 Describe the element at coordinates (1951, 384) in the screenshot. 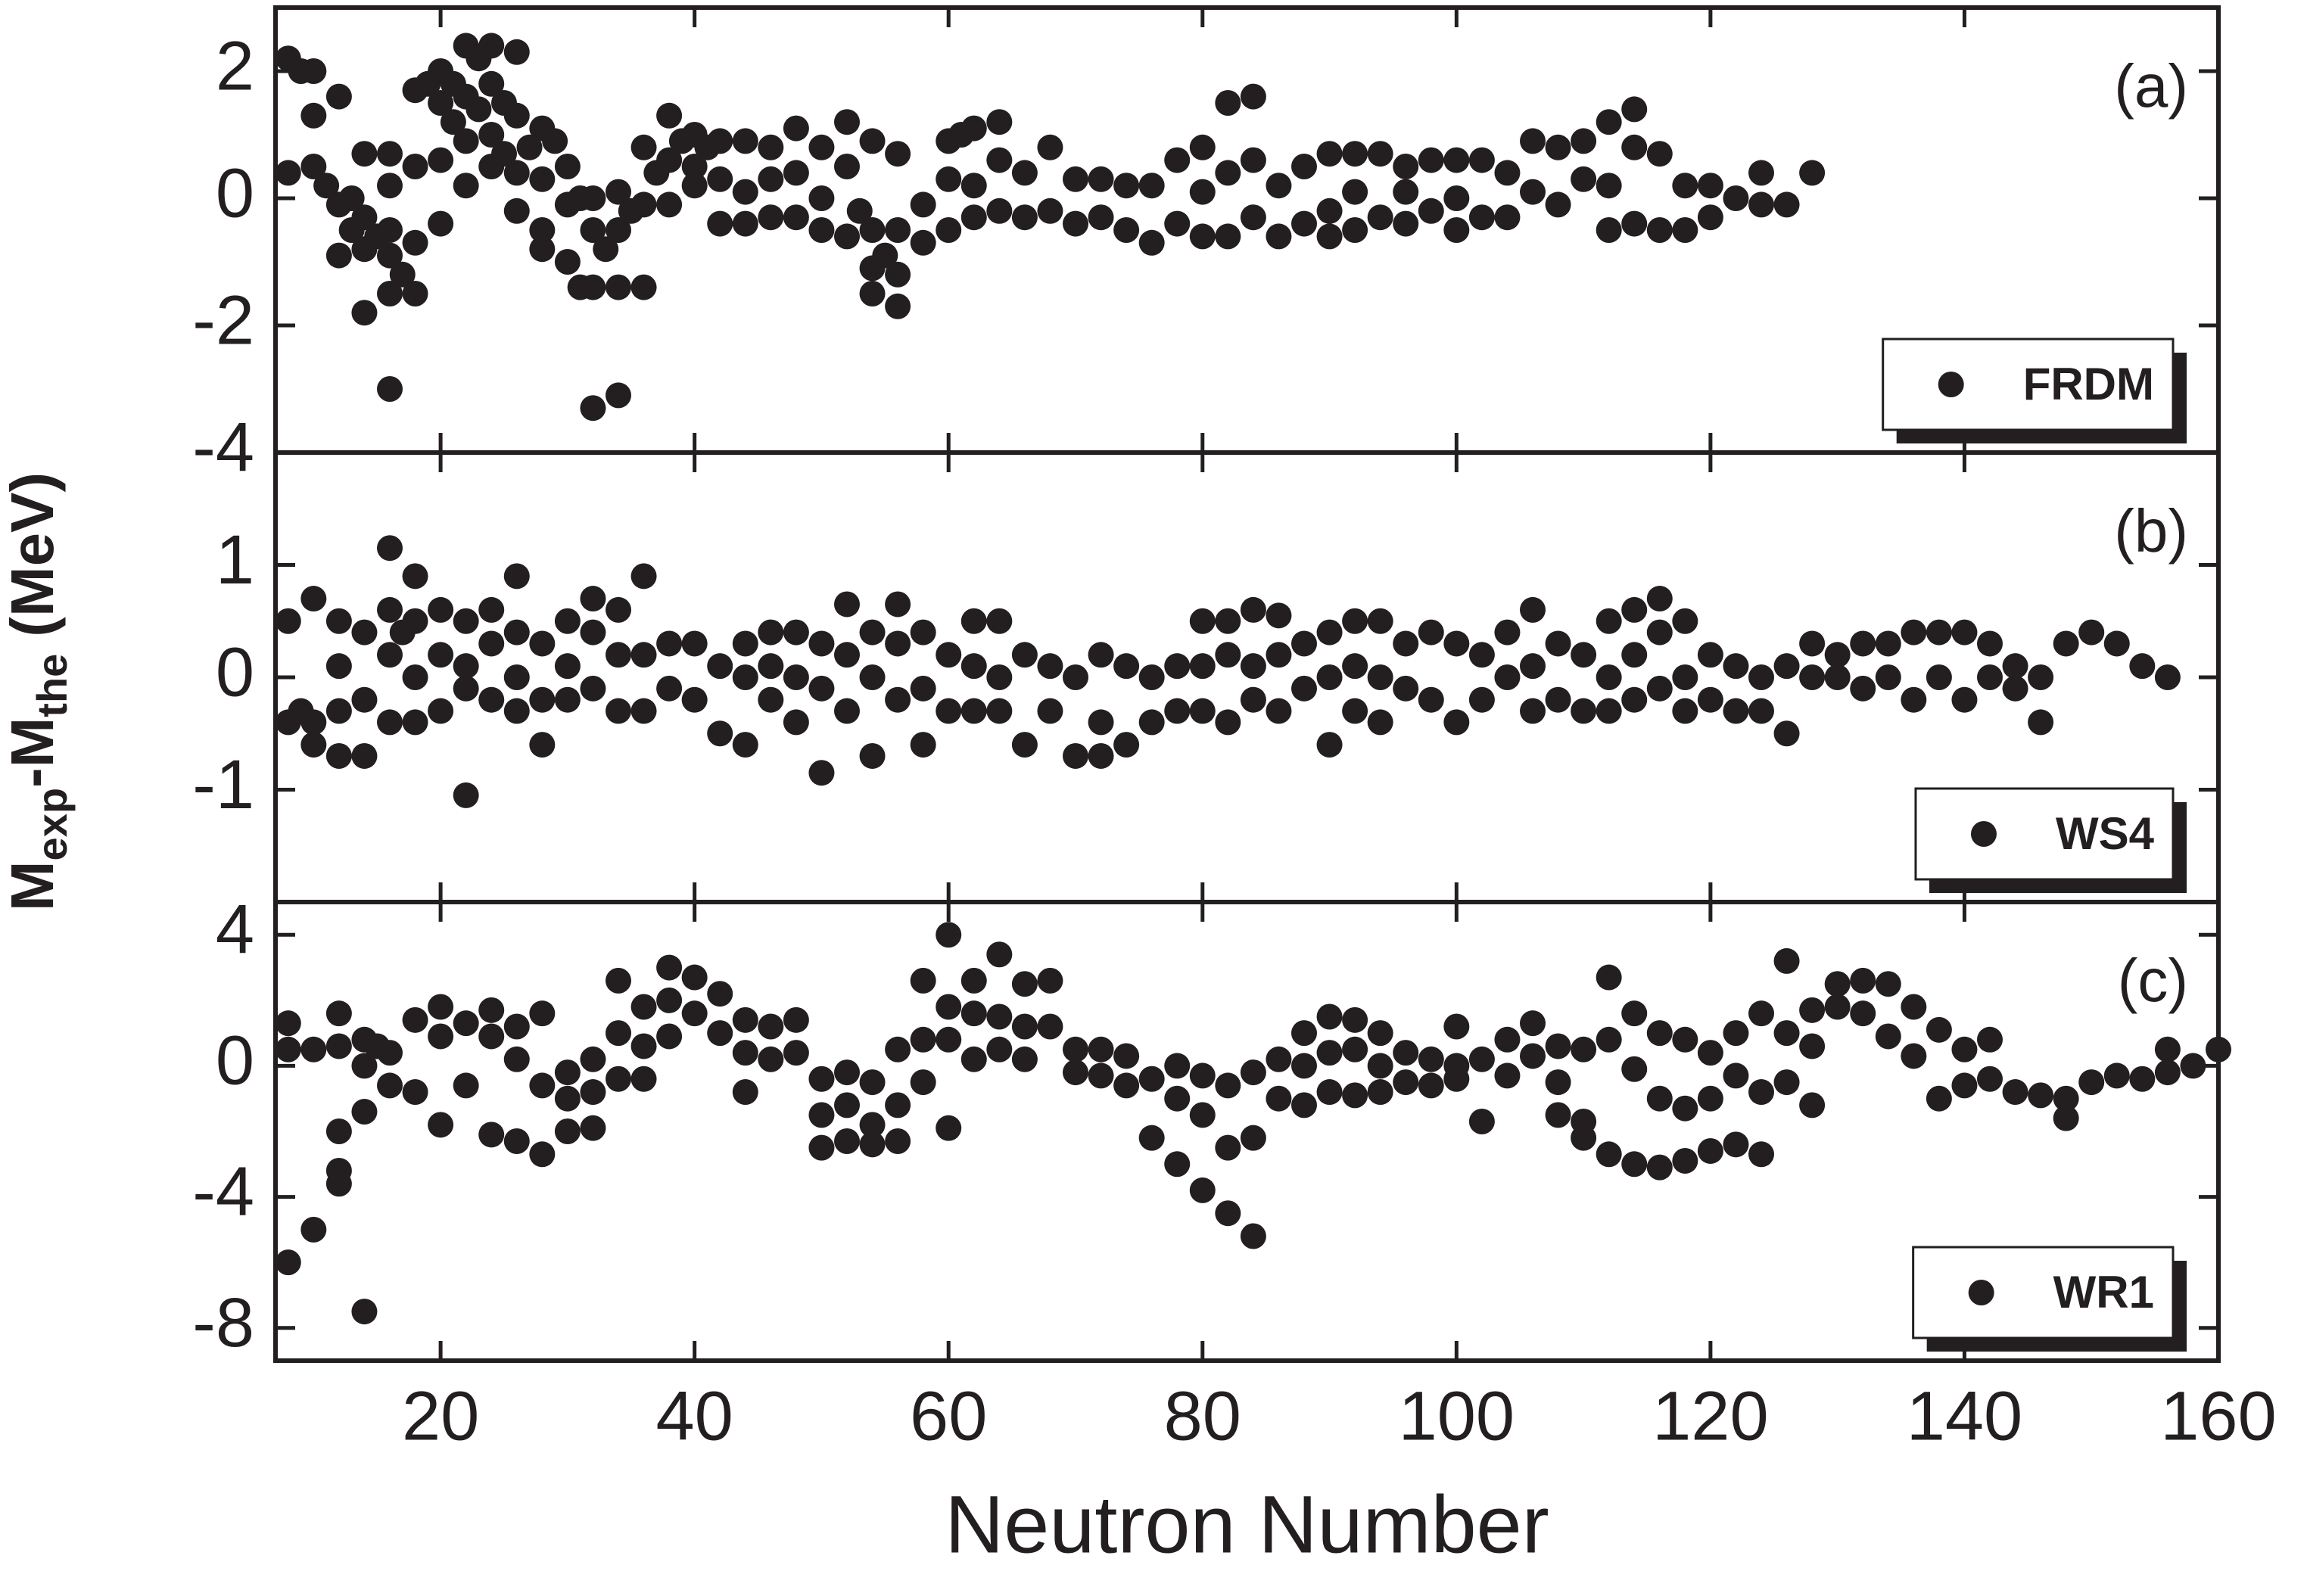

I see `legend-marker` at that location.